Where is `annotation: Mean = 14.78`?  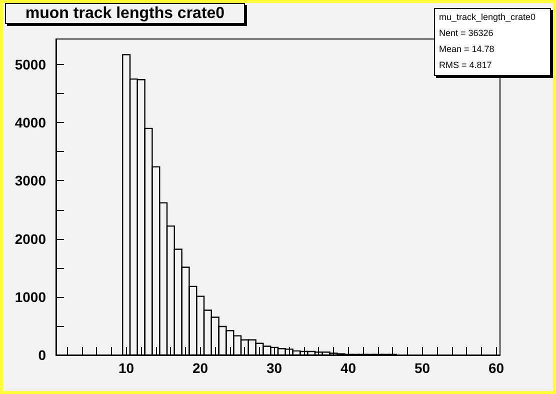 annotation: Mean = 14.78 is located at coordinates (467, 49).